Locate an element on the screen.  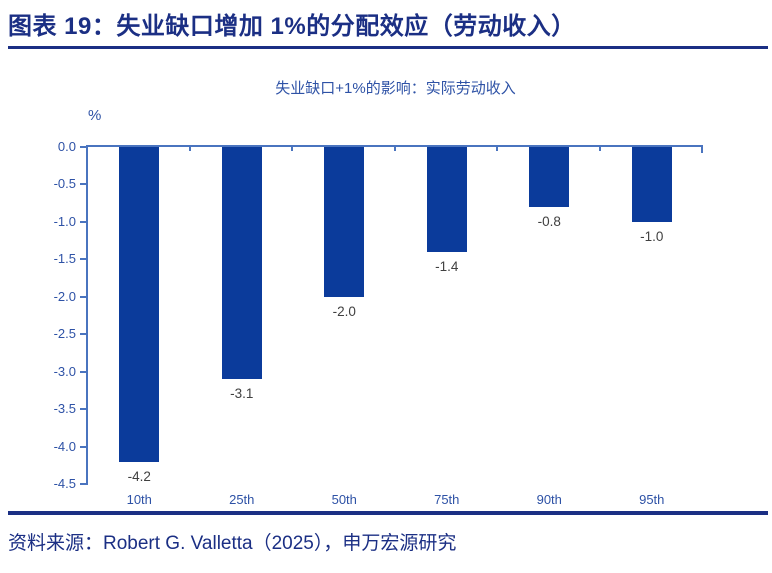
y-axis-tick-label: -4.0 is located at coordinates (64, 446).